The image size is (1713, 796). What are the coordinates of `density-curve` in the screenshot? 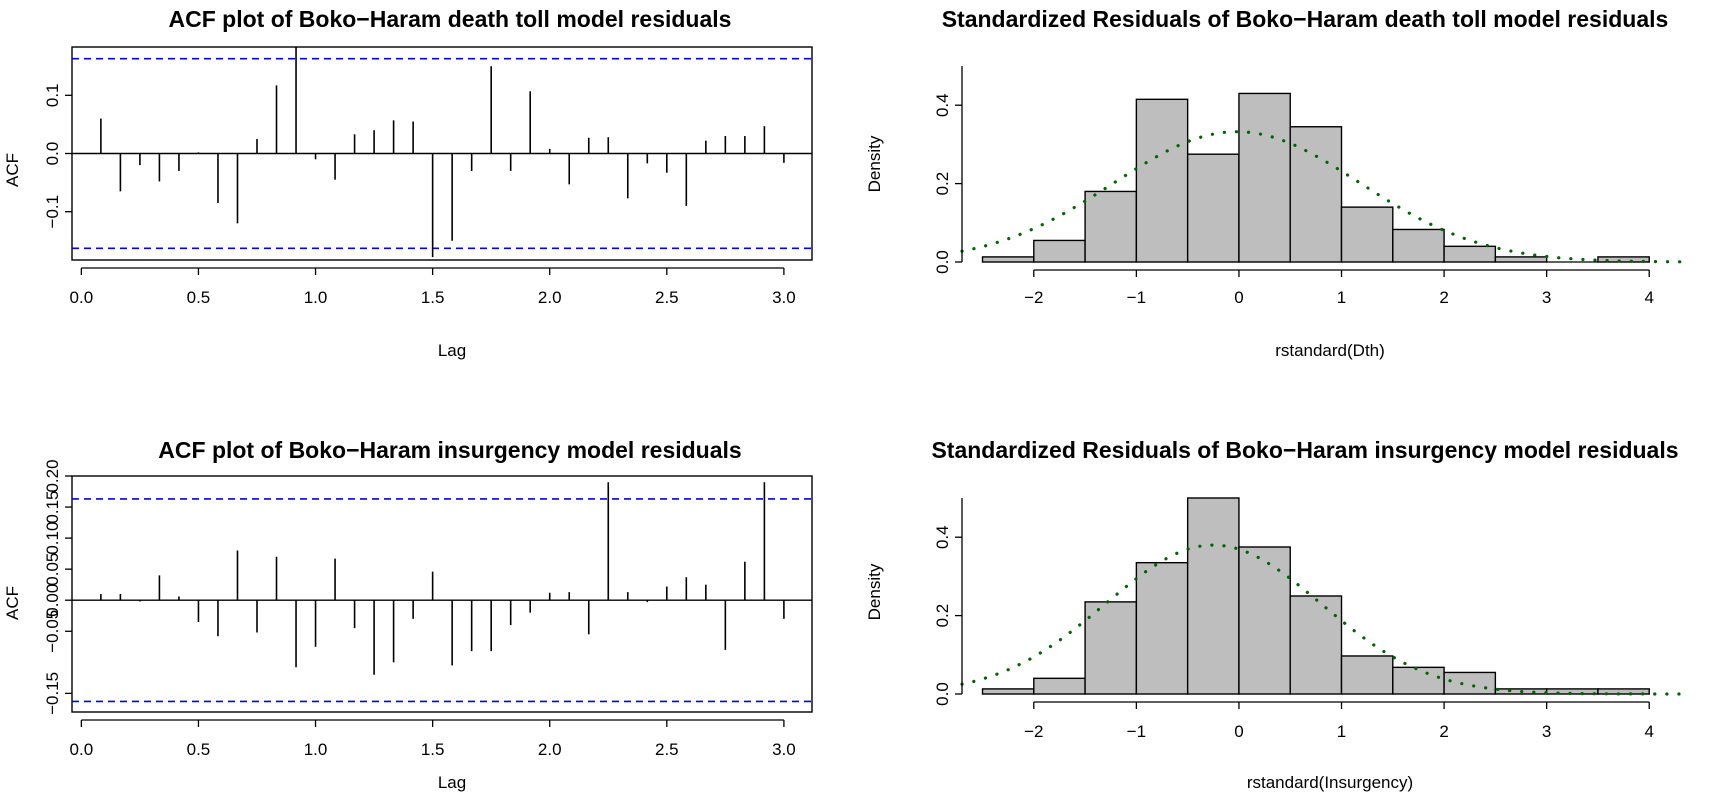 It's located at (1321, 197).